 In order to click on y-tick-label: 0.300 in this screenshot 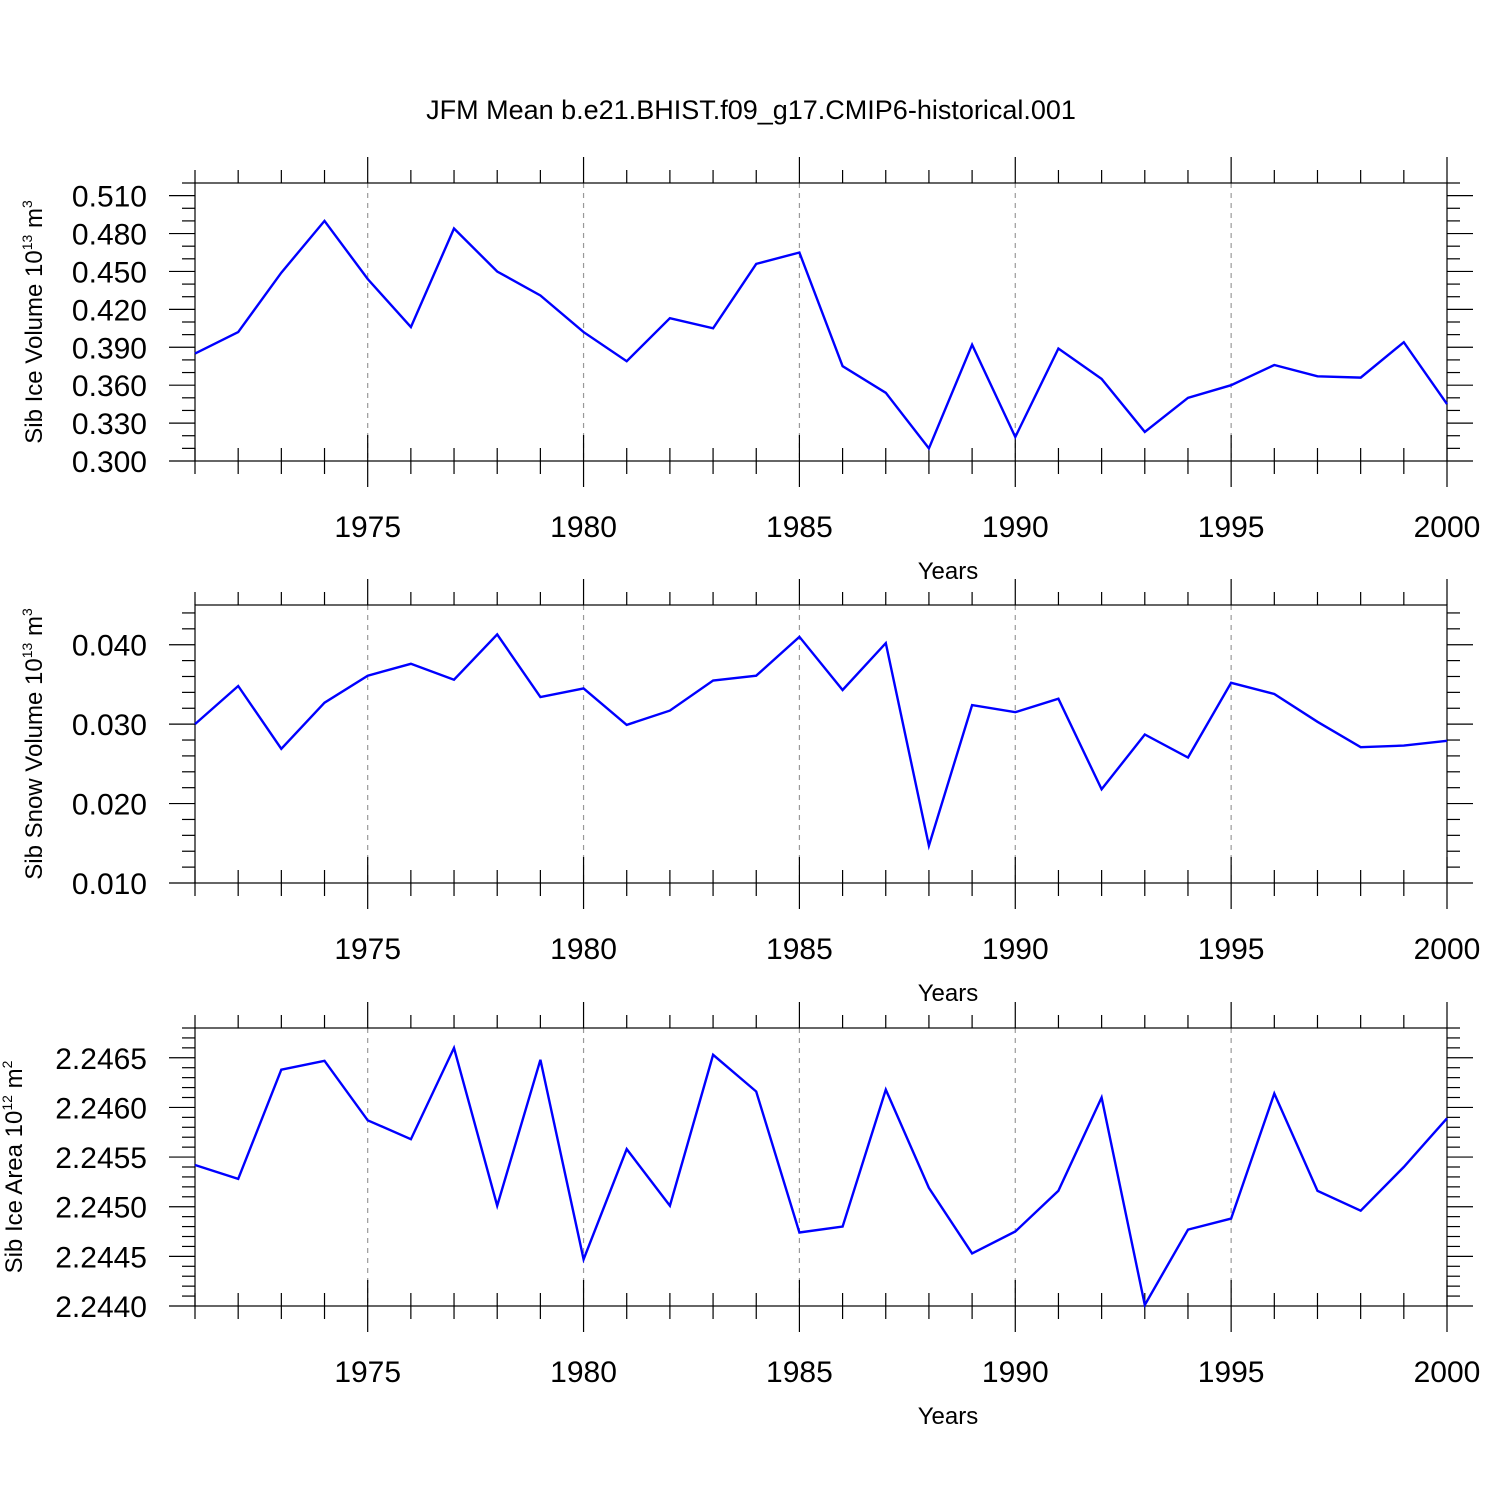, I will do `click(109, 462)`.